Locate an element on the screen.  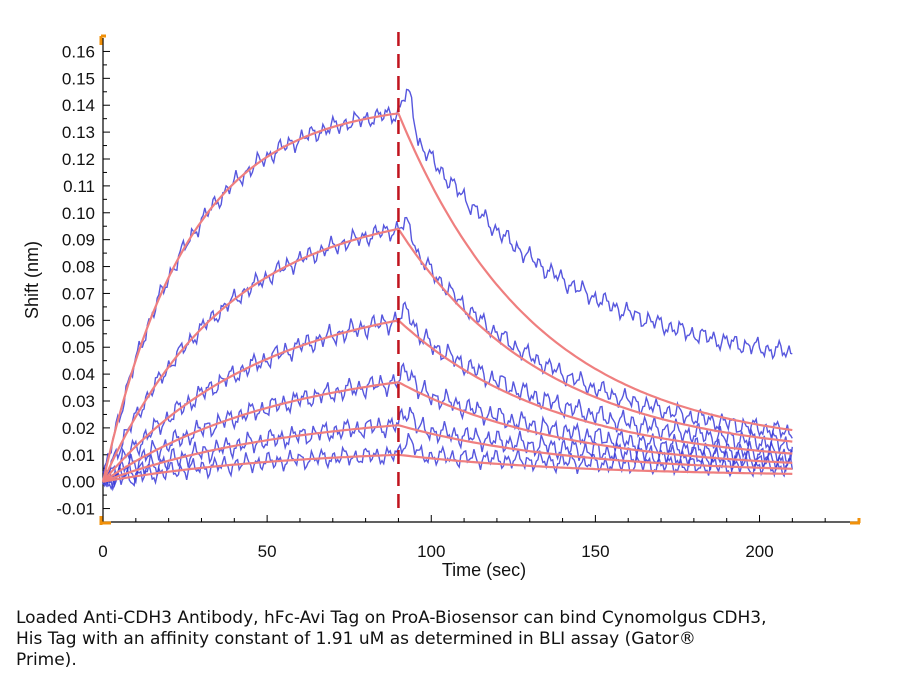
y-tick-label: 0.04 is located at coordinates (78, 374).